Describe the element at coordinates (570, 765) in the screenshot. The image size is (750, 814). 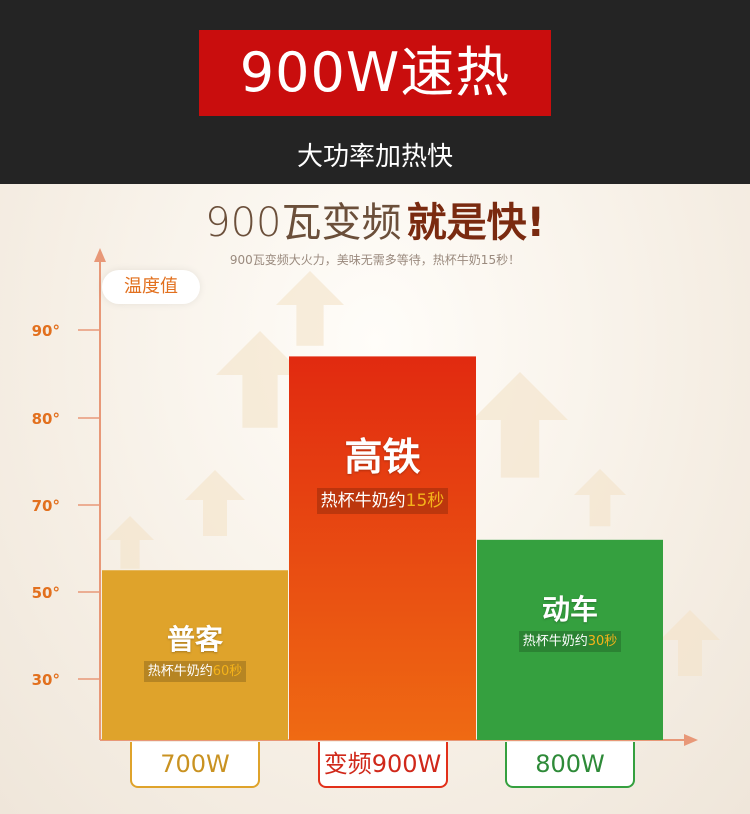
I see `x-category-label: 800W` at that location.